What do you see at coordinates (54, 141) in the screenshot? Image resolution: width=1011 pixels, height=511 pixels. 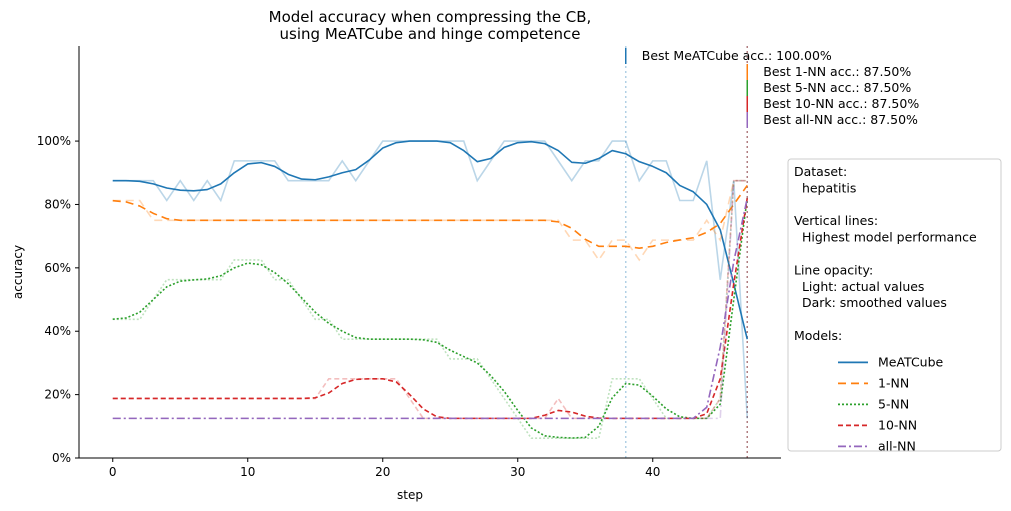 I see `y-tick-label: 100%` at bounding box center [54, 141].